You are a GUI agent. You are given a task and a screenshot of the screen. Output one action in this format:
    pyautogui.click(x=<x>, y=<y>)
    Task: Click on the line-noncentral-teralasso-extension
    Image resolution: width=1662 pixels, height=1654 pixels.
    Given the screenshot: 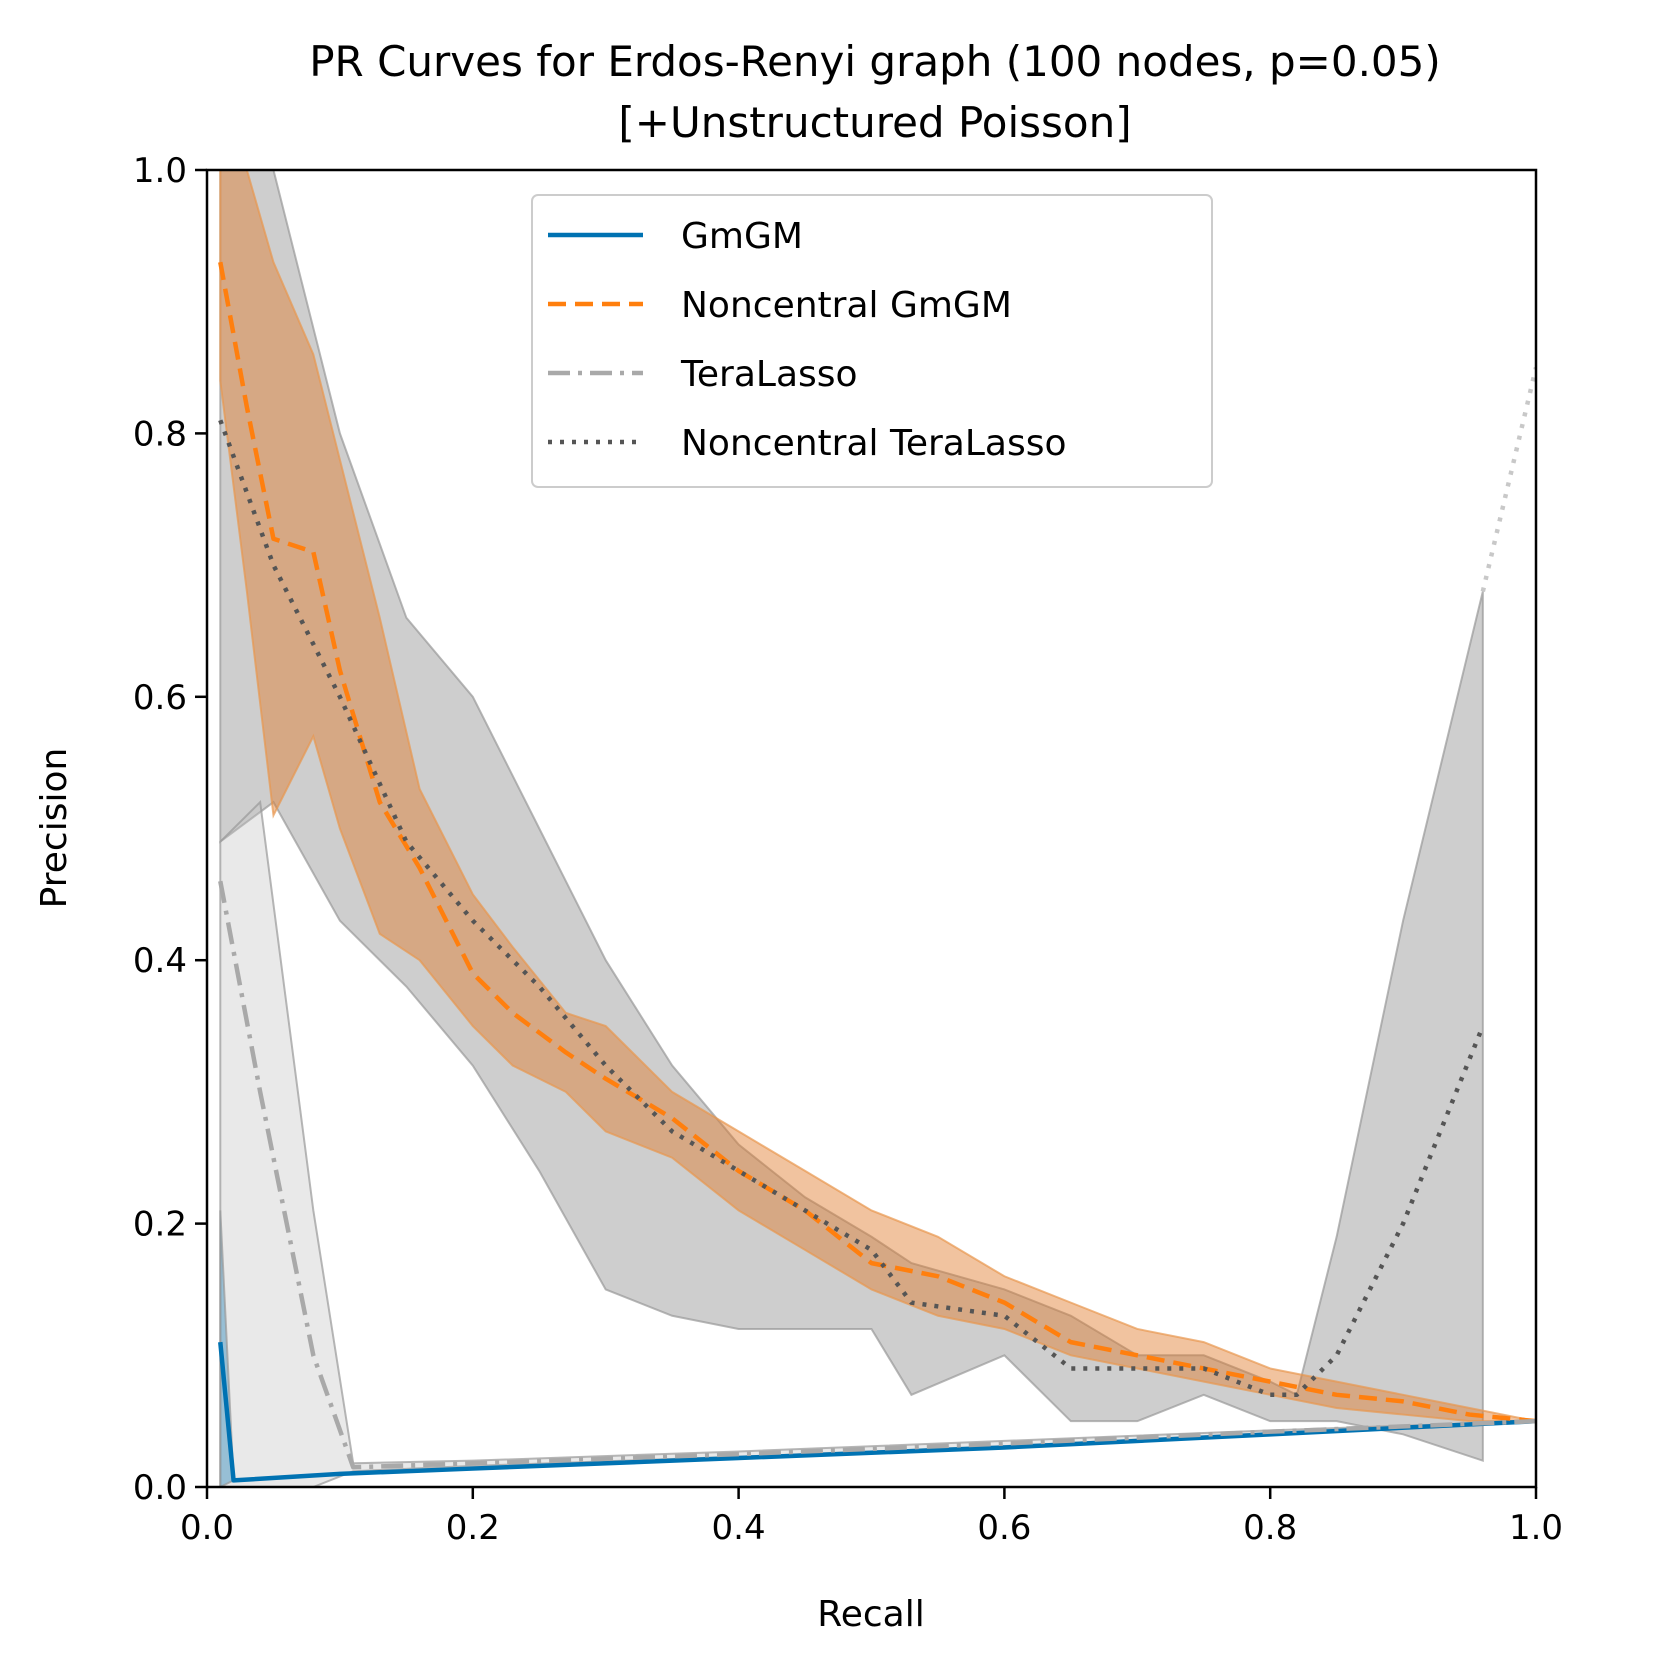 What is the action you would take?
    pyautogui.click(x=1508, y=479)
    